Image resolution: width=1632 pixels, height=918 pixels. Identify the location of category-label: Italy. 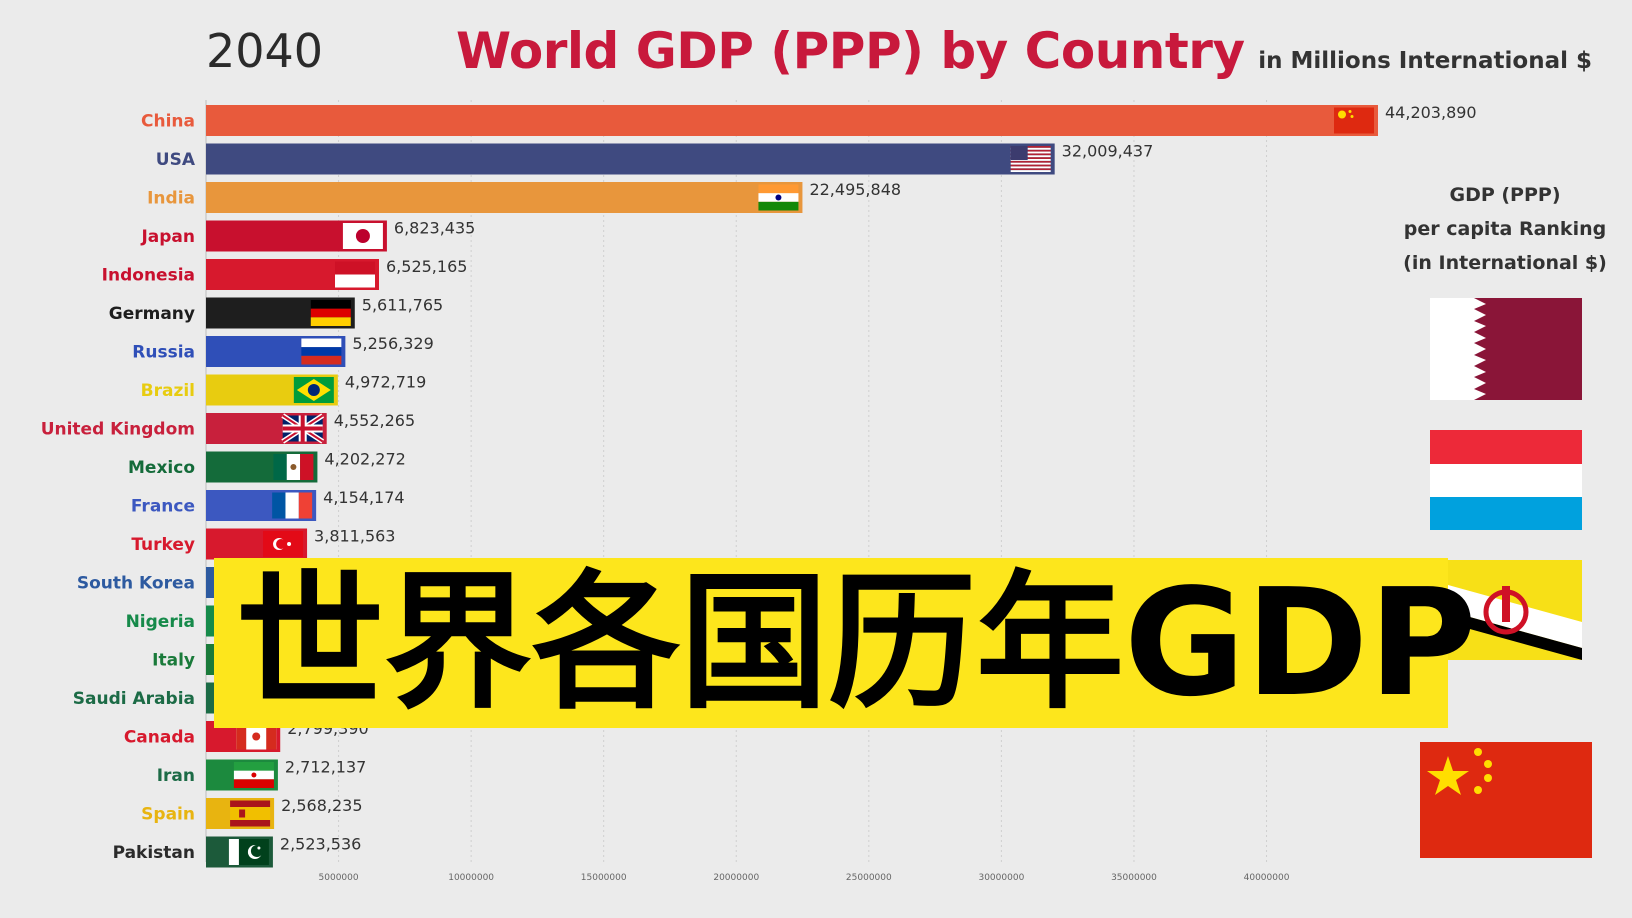
(173, 661).